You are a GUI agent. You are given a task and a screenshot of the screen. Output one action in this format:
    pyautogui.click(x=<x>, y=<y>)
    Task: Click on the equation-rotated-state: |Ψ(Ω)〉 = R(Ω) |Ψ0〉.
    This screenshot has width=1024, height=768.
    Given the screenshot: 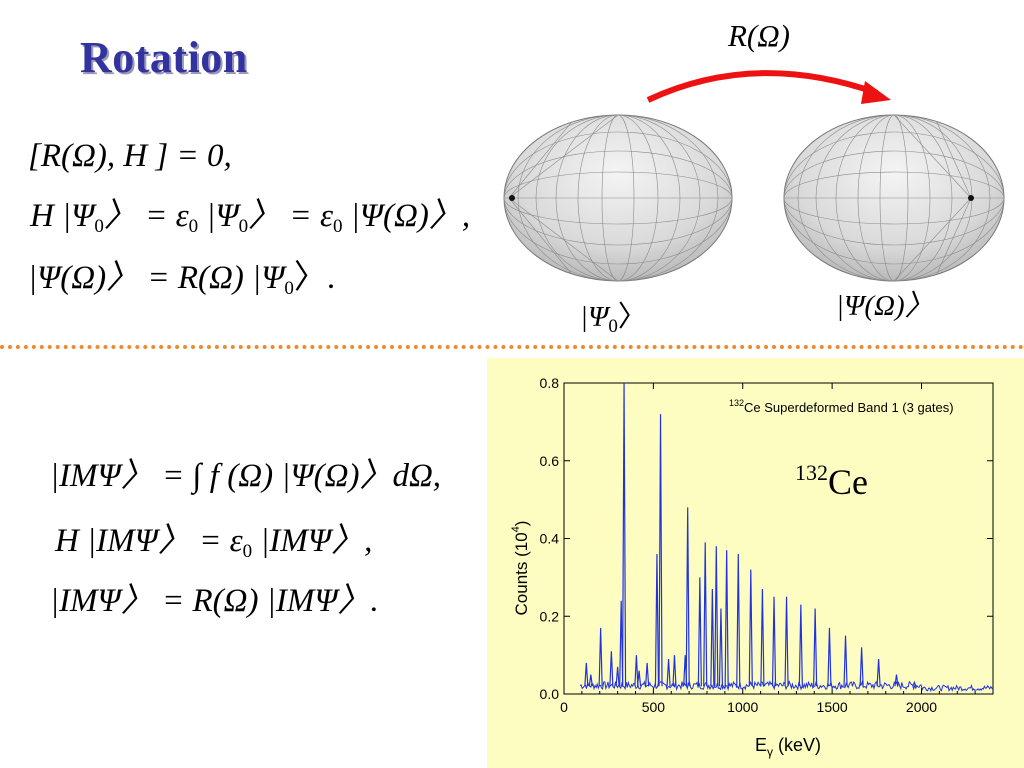 What is the action you would take?
    pyautogui.click(x=182, y=279)
    